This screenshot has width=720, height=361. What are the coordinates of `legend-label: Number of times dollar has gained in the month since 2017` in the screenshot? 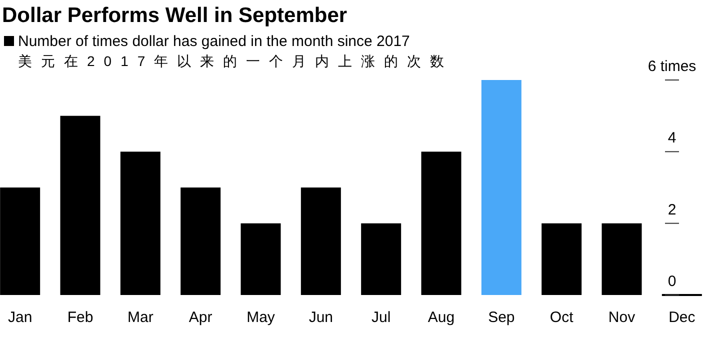 It's located at (214, 41).